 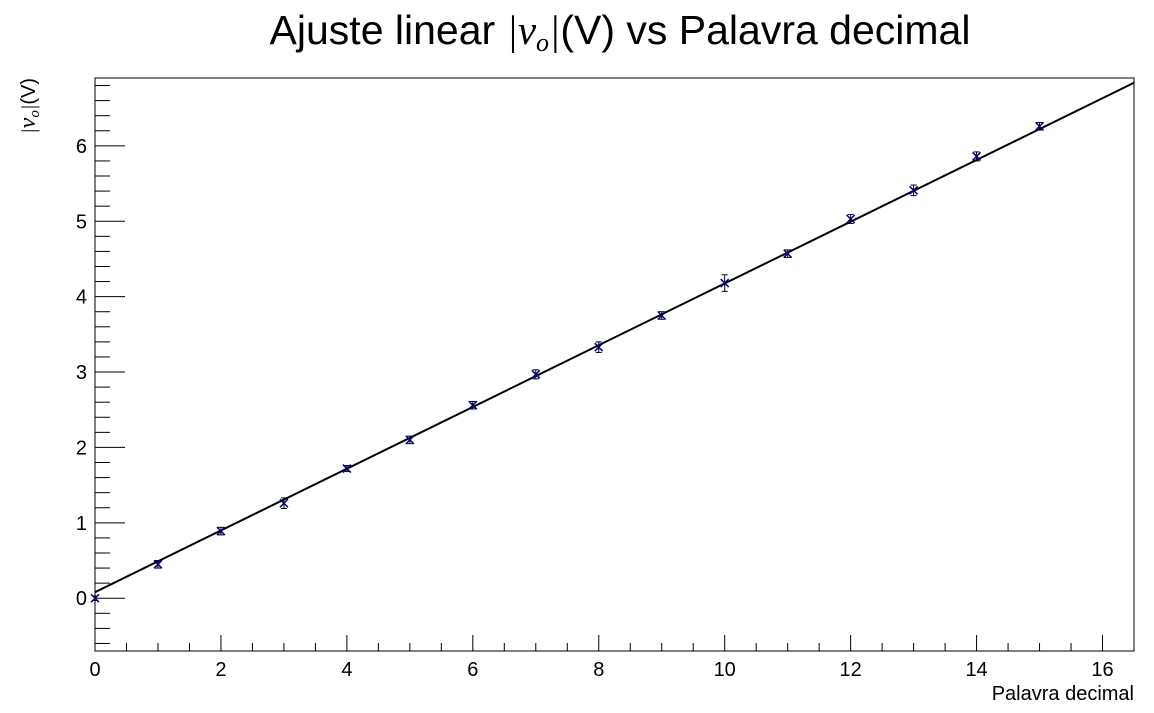 What do you see at coordinates (725, 670) in the screenshot?
I see `x-tick-label: 10` at bounding box center [725, 670].